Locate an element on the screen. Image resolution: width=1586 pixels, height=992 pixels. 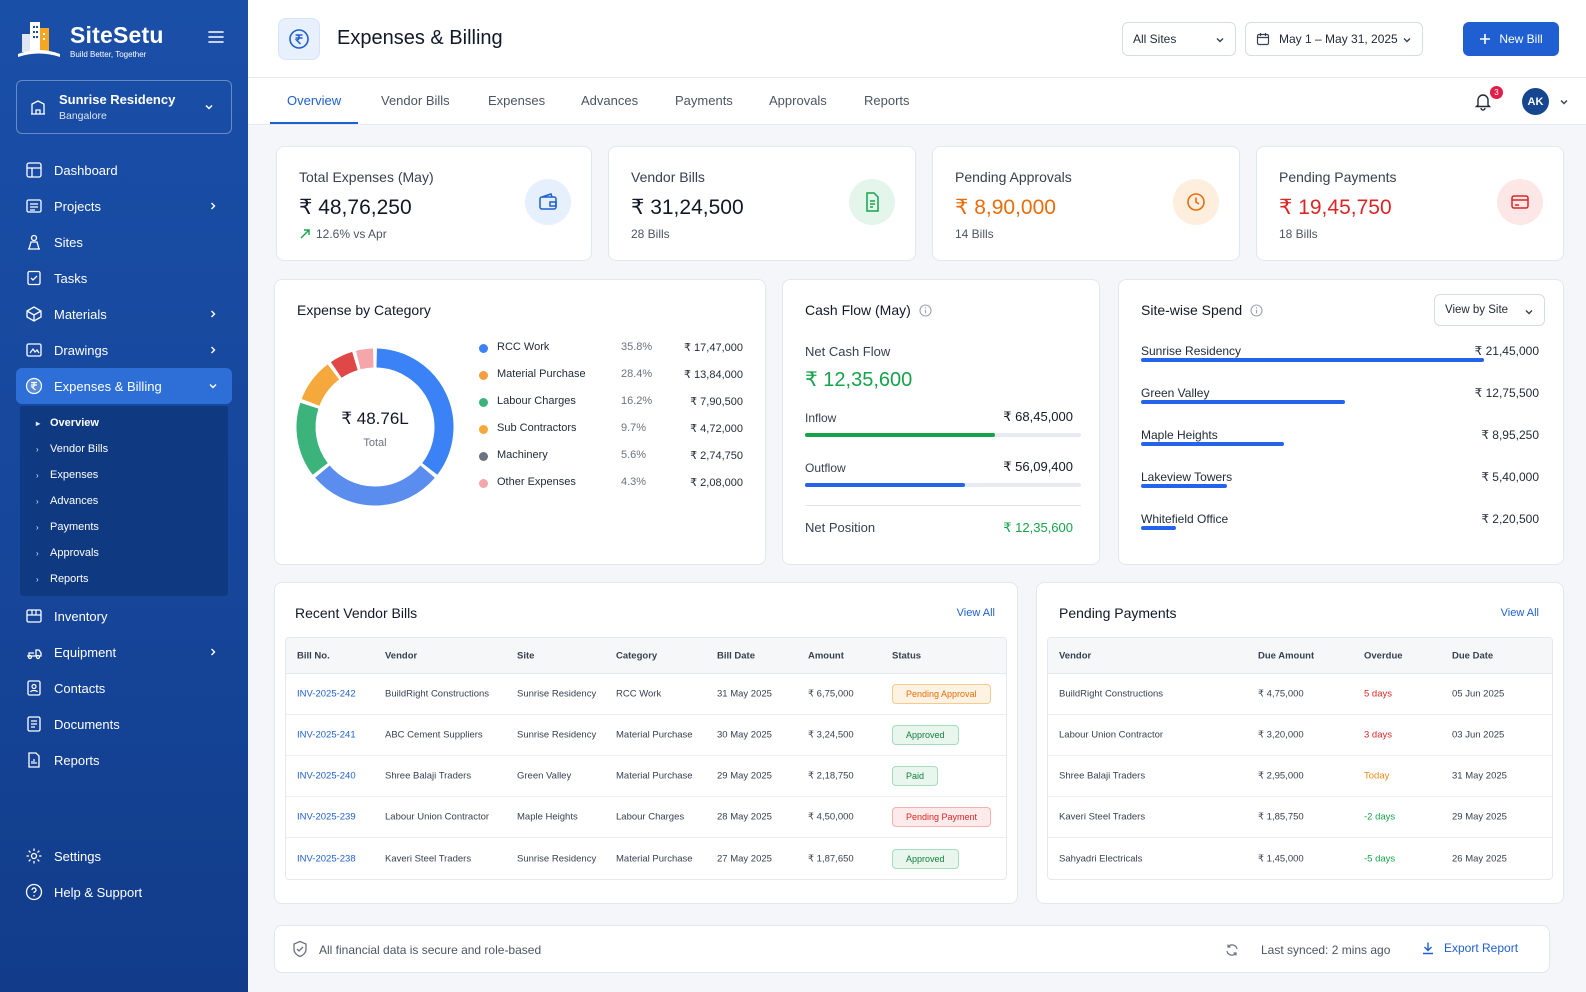
kpi-label: Pending Approvals is located at coordinates (1013, 177).